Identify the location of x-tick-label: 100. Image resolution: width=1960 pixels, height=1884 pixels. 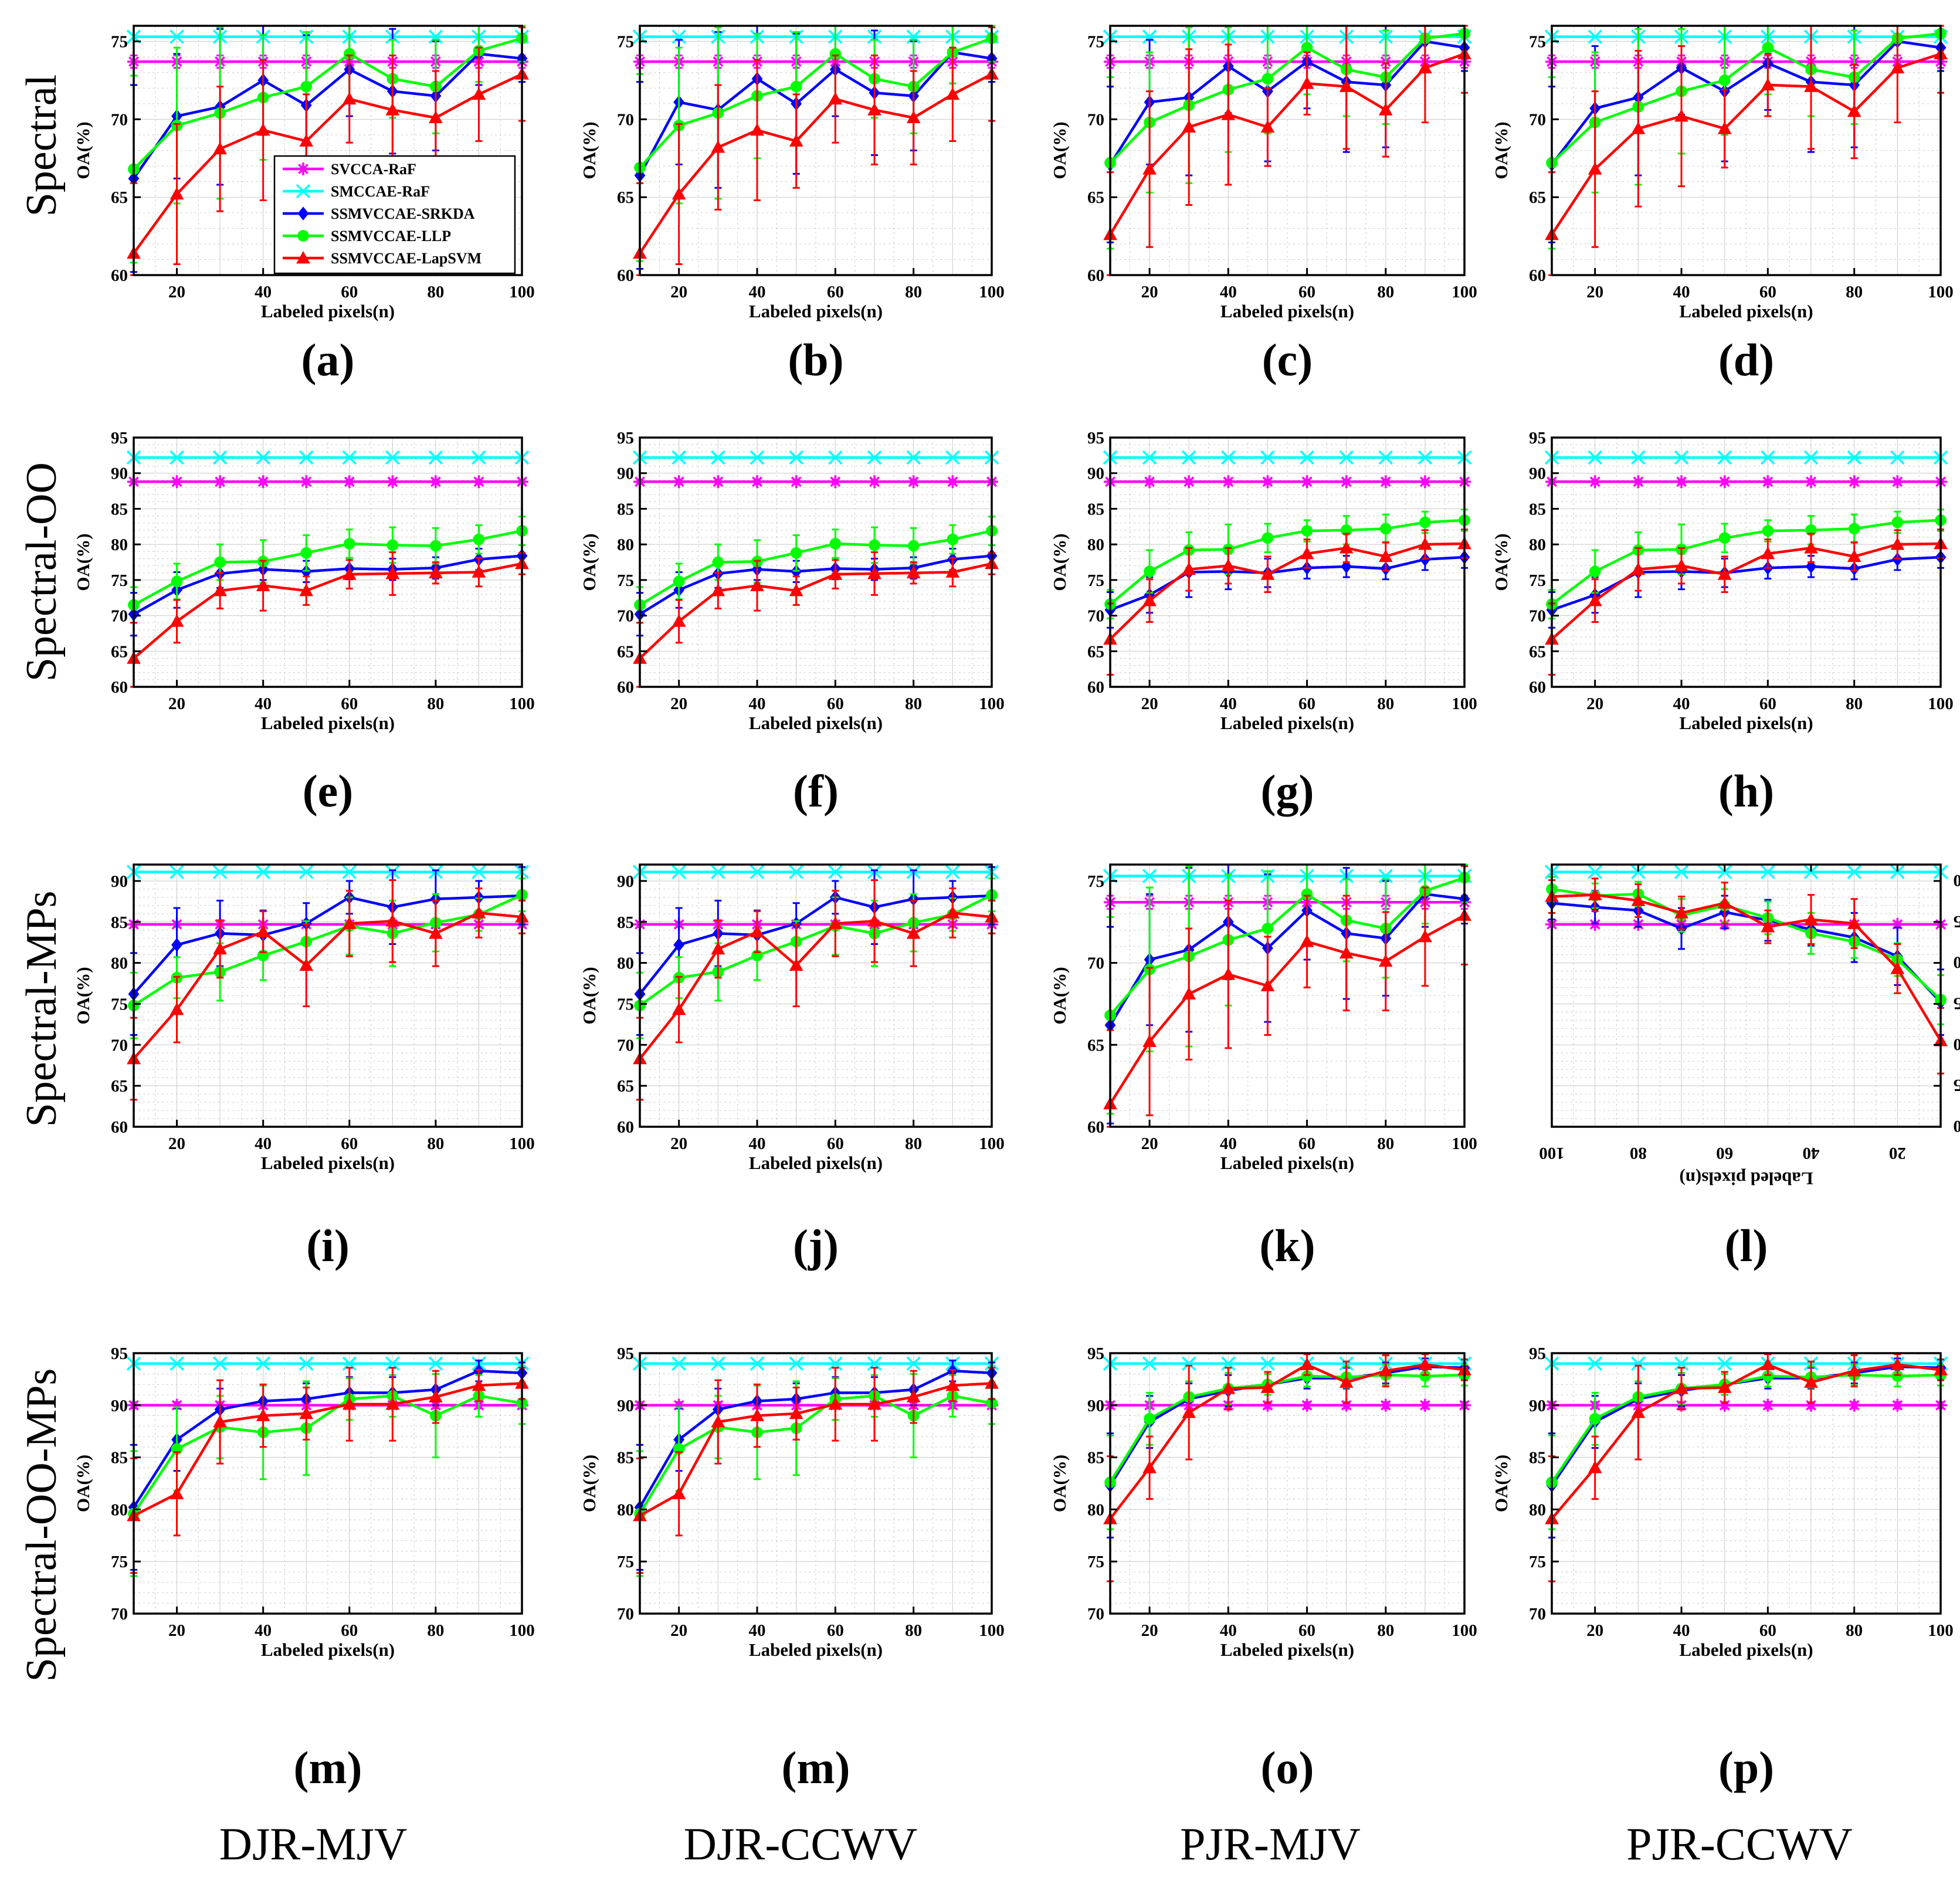
(522, 1630).